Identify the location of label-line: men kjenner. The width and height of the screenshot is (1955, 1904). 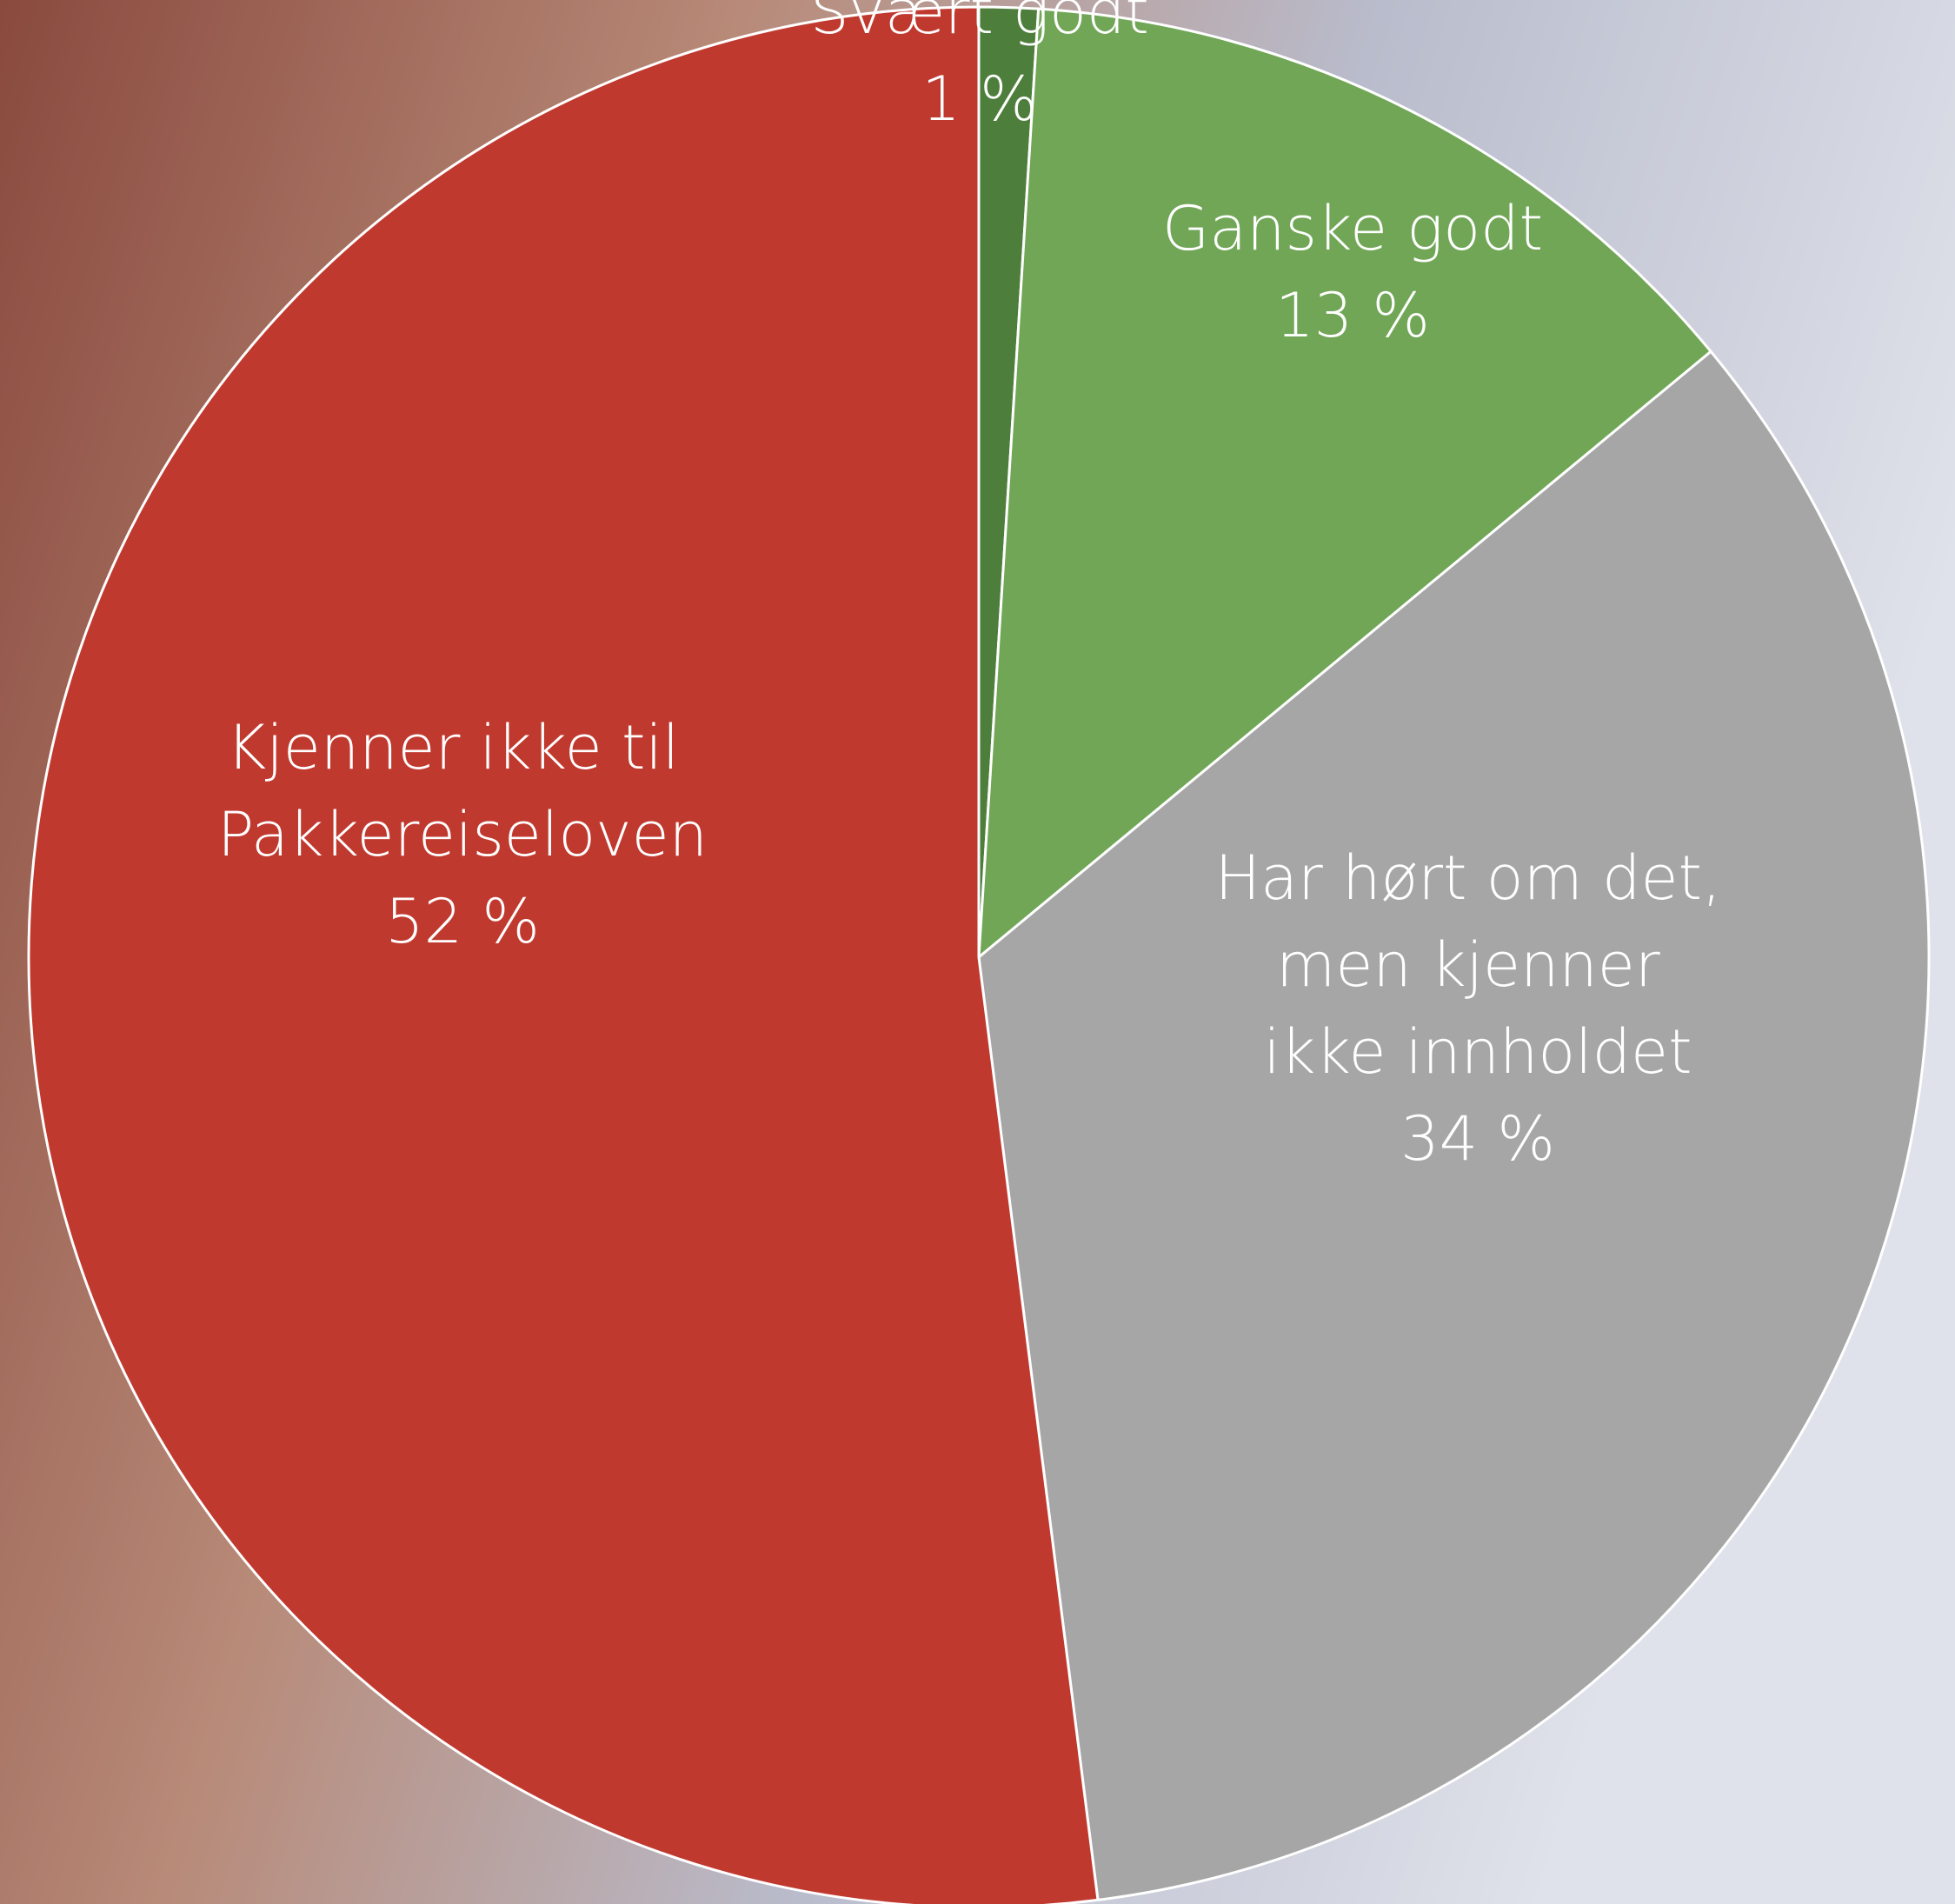
(1477, 965).